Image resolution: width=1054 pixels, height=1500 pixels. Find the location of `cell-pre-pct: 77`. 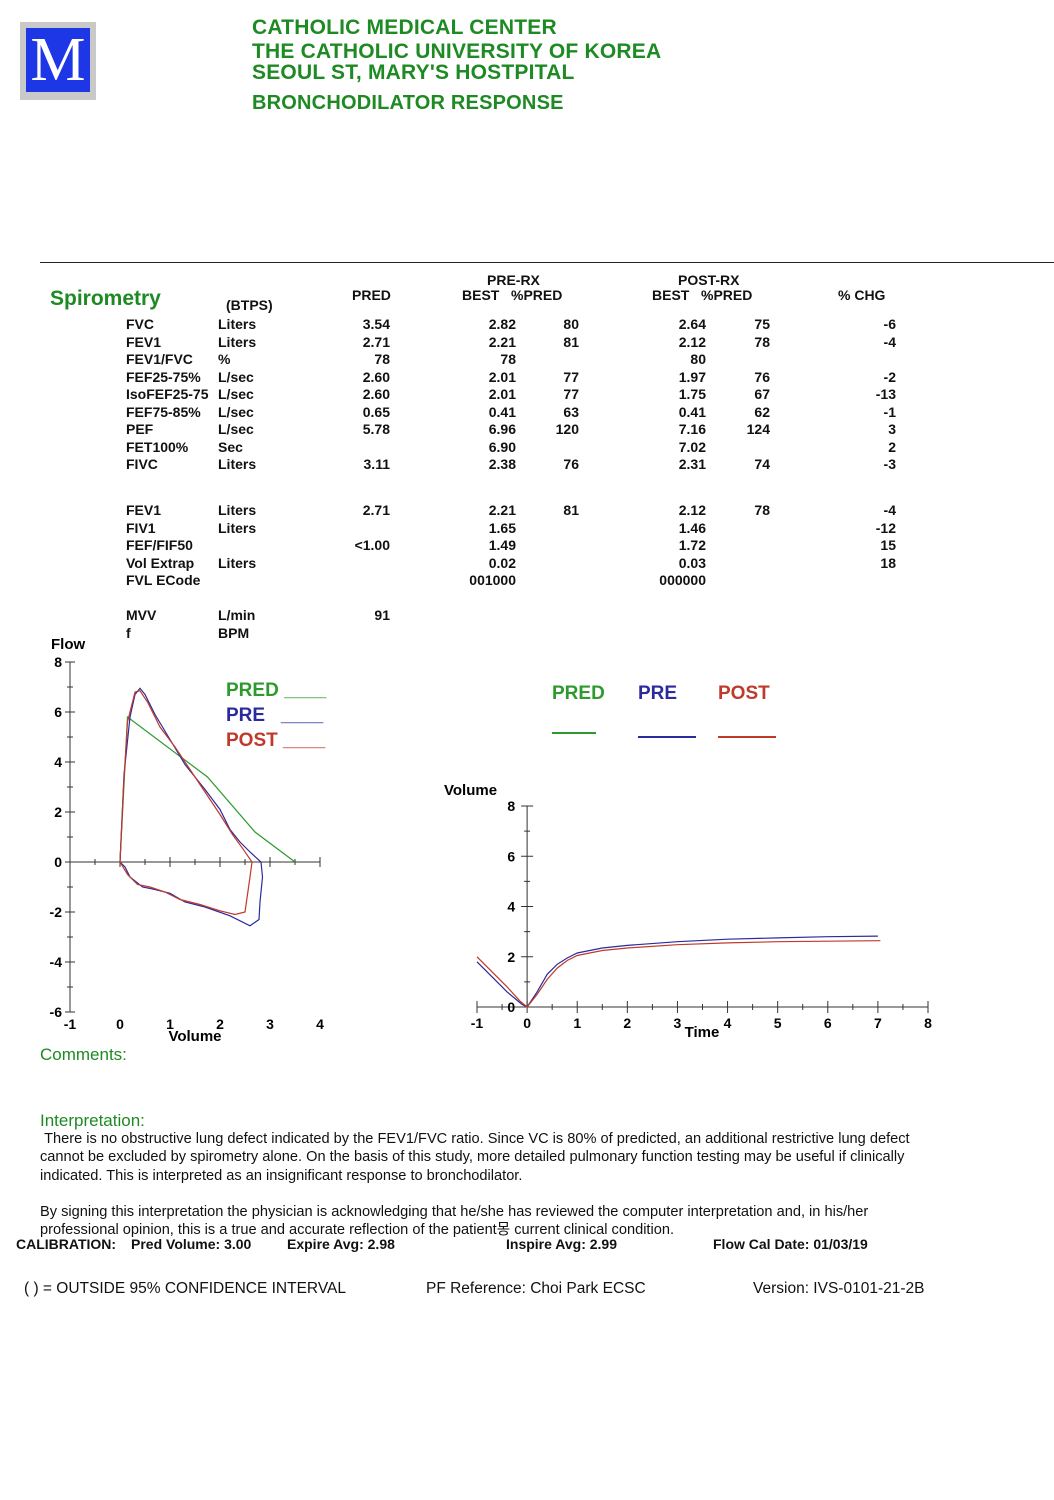

cell-pre-pct: 77 is located at coordinates (571, 376).